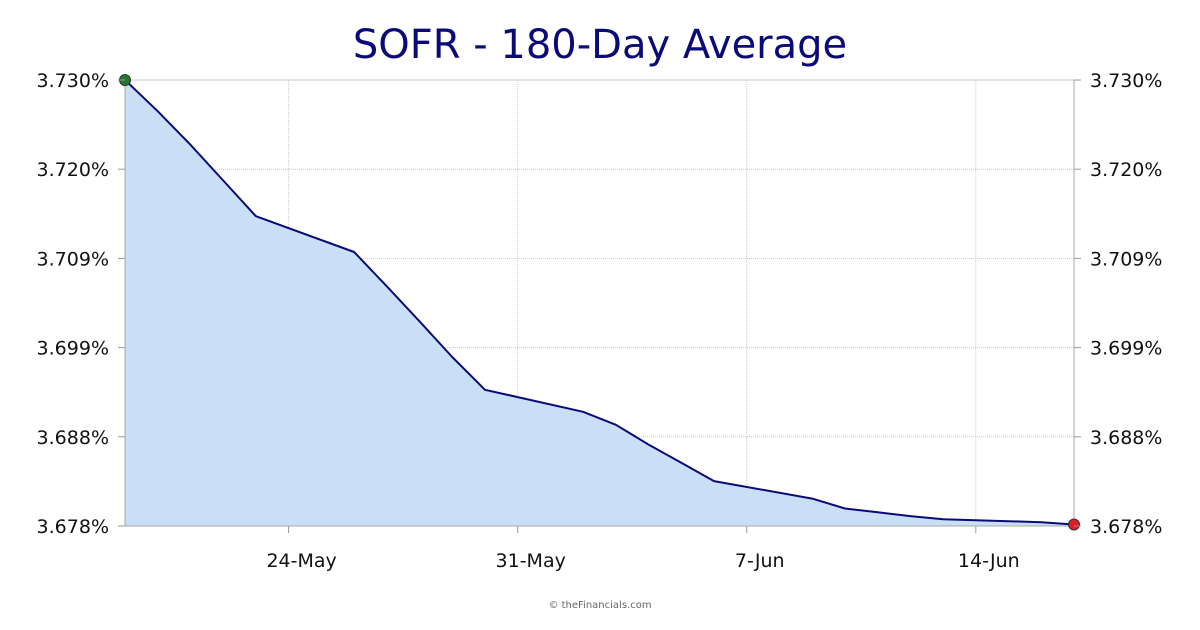  What do you see at coordinates (1126, 81) in the screenshot?
I see `y-tick-label-right: 3.730%` at bounding box center [1126, 81].